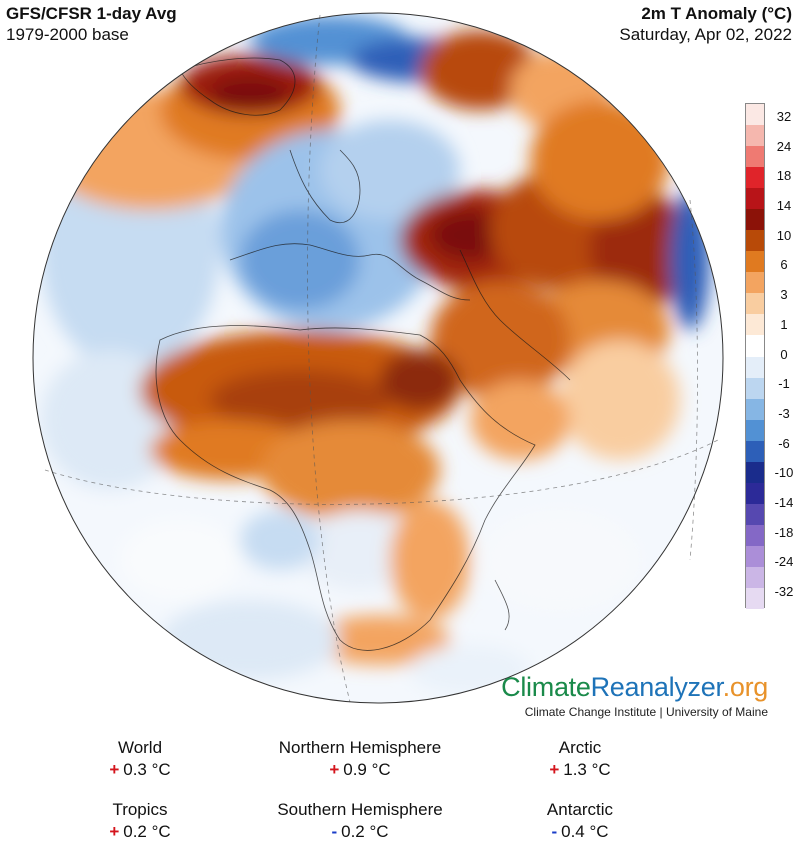 The height and width of the screenshot is (846, 800). I want to click on color-scale-bar, so click(755, 356).